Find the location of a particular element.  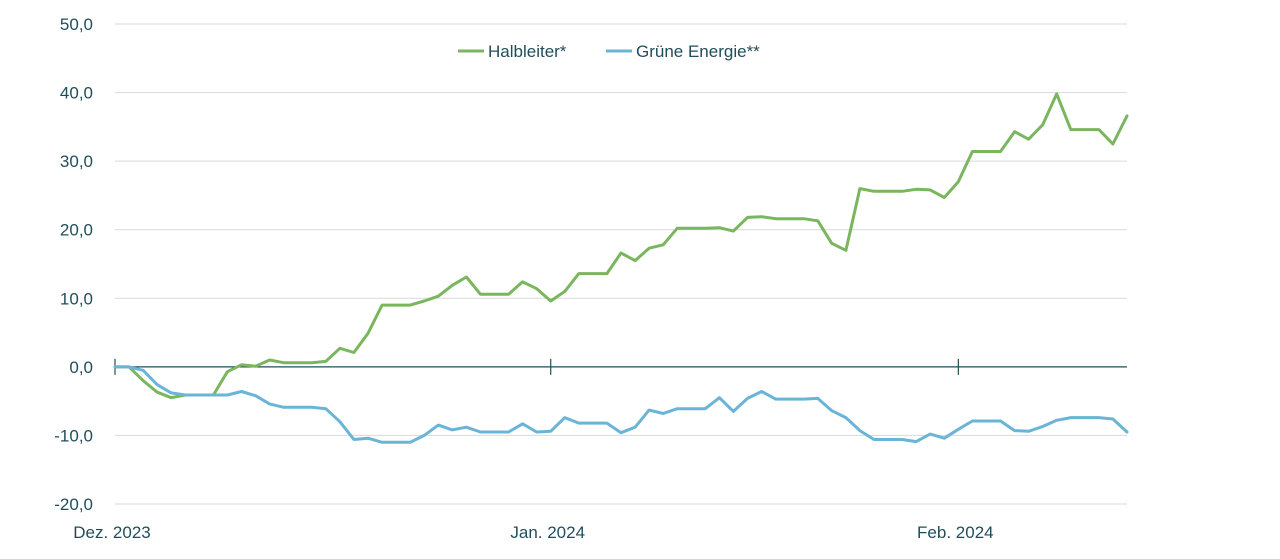

y-axis-tick-labels: 50,0 40,0 30,0 20,0 10,0 0,0 -10,0 -20,0 is located at coordinates (73, 264).